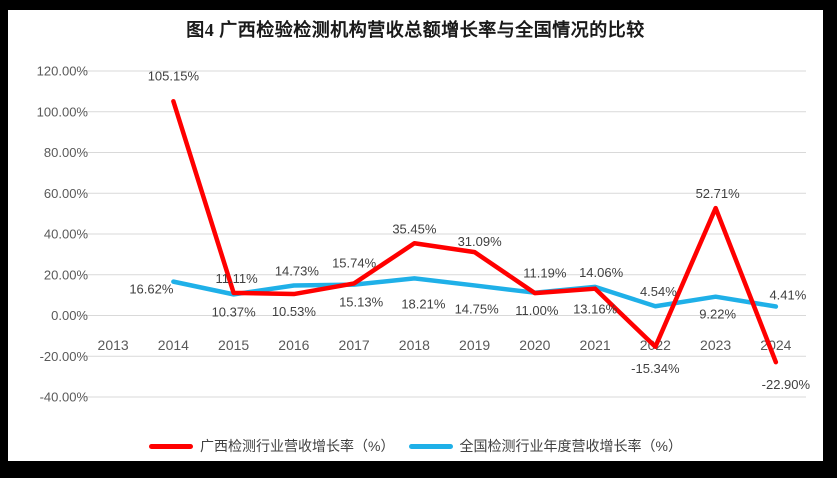 Image resolution: width=837 pixels, height=478 pixels. What do you see at coordinates (297, 446) in the screenshot?
I see `legend-label-guangxi: 广西检测行业营收增长率（%）` at bounding box center [297, 446].